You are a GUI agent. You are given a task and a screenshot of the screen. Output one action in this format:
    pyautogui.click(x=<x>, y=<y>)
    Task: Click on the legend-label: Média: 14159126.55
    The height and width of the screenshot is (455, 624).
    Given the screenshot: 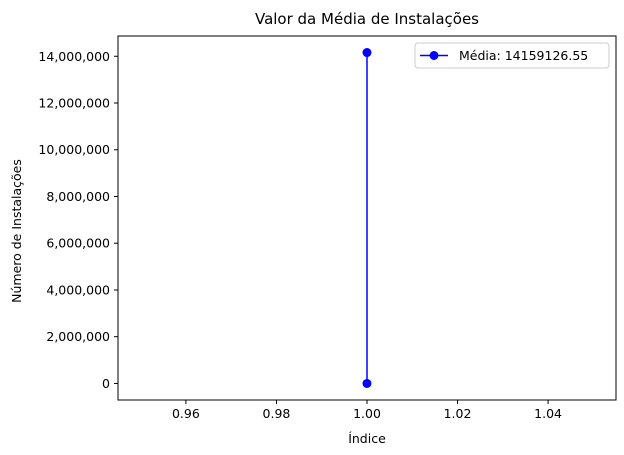 What is the action you would take?
    pyautogui.click(x=523, y=55)
    